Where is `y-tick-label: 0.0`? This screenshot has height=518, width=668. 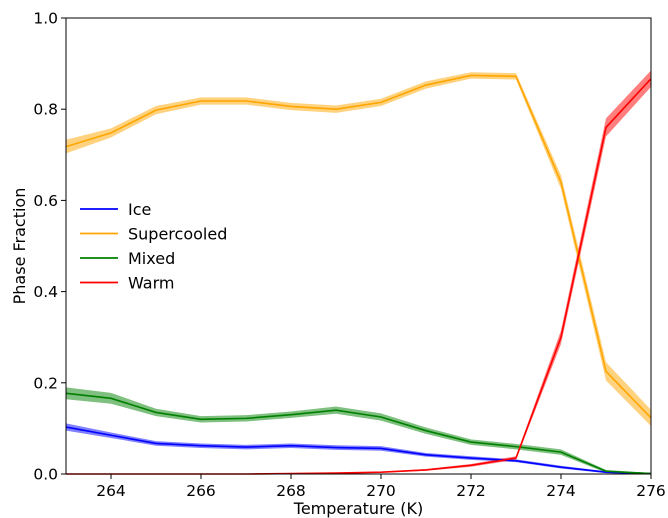
y-tick-label: 0.0 is located at coordinates (45, 475).